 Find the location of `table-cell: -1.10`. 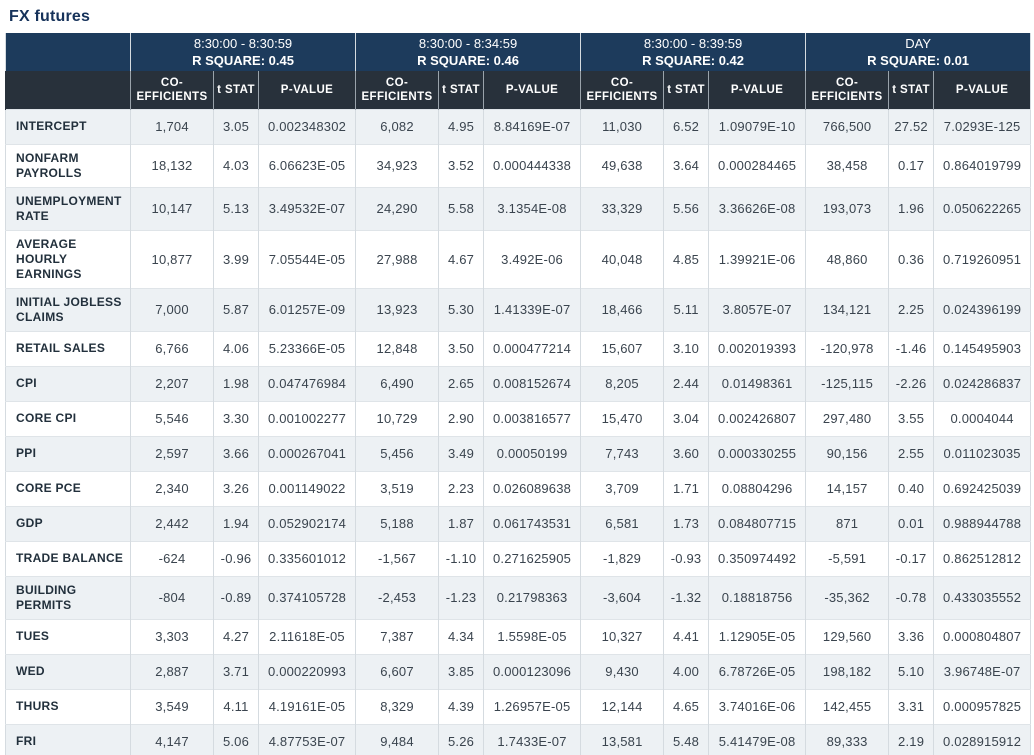

table-cell: -1.10 is located at coordinates (461, 558).